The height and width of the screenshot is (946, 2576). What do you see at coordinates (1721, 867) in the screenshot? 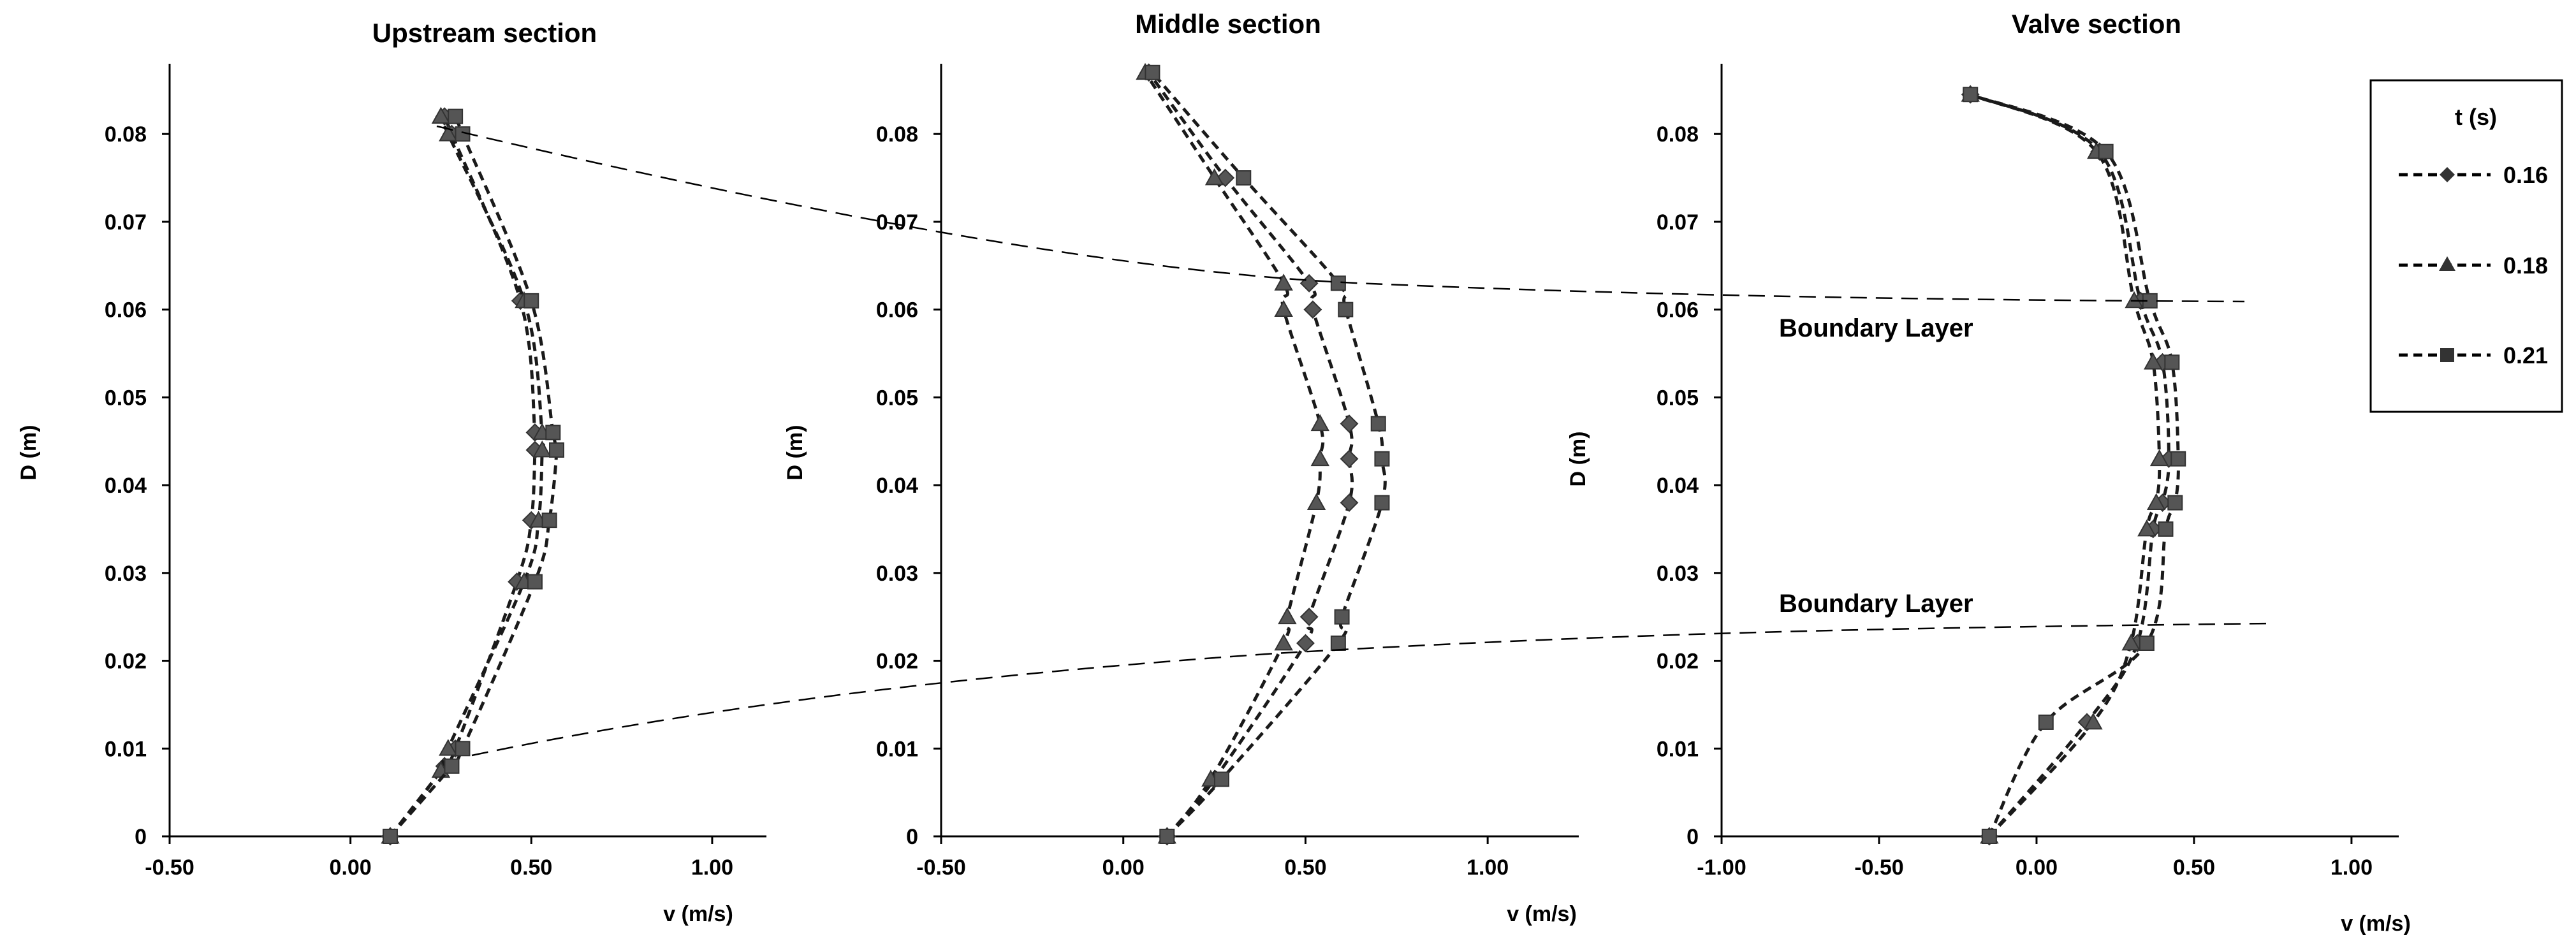
I see `x-tick-label: -1.00` at bounding box center [1721, 867].